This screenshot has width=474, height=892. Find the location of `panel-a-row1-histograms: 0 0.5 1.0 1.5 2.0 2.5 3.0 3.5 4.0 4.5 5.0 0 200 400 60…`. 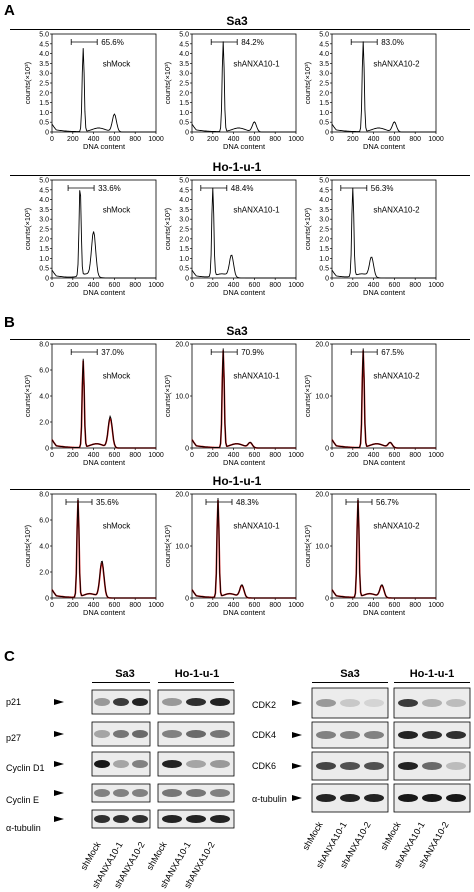

panel-a-row1-histograms: 0 0.5 1.0 1.5 2.0 2.5 3.0 3.5 4.0 4.5 5.0 0 200 400 60… is located at coordinates (233, 92).